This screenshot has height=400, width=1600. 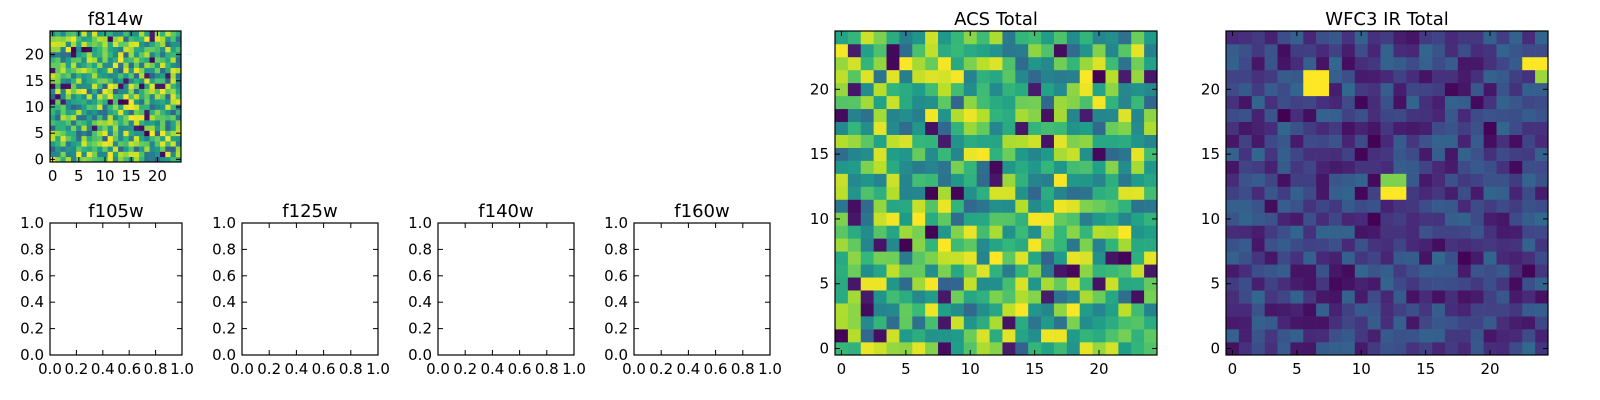 What do you see at coordinates (824, 349) in the screenshot?
I see `y-tick-label: 0` at bounding box center [824, 349].